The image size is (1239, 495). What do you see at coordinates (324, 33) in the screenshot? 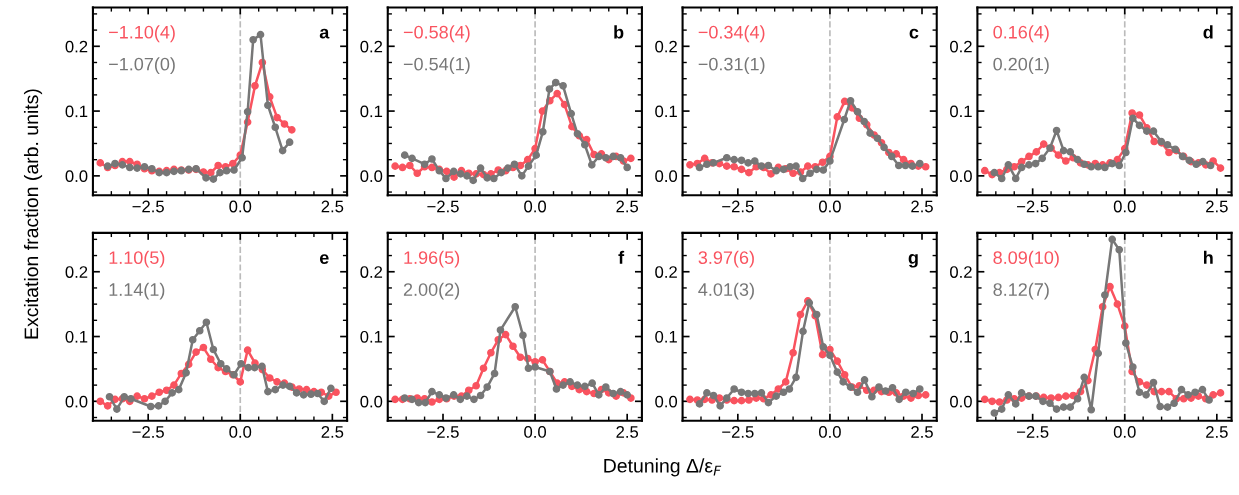
I see `text: a` at bounding box center [324, 33].